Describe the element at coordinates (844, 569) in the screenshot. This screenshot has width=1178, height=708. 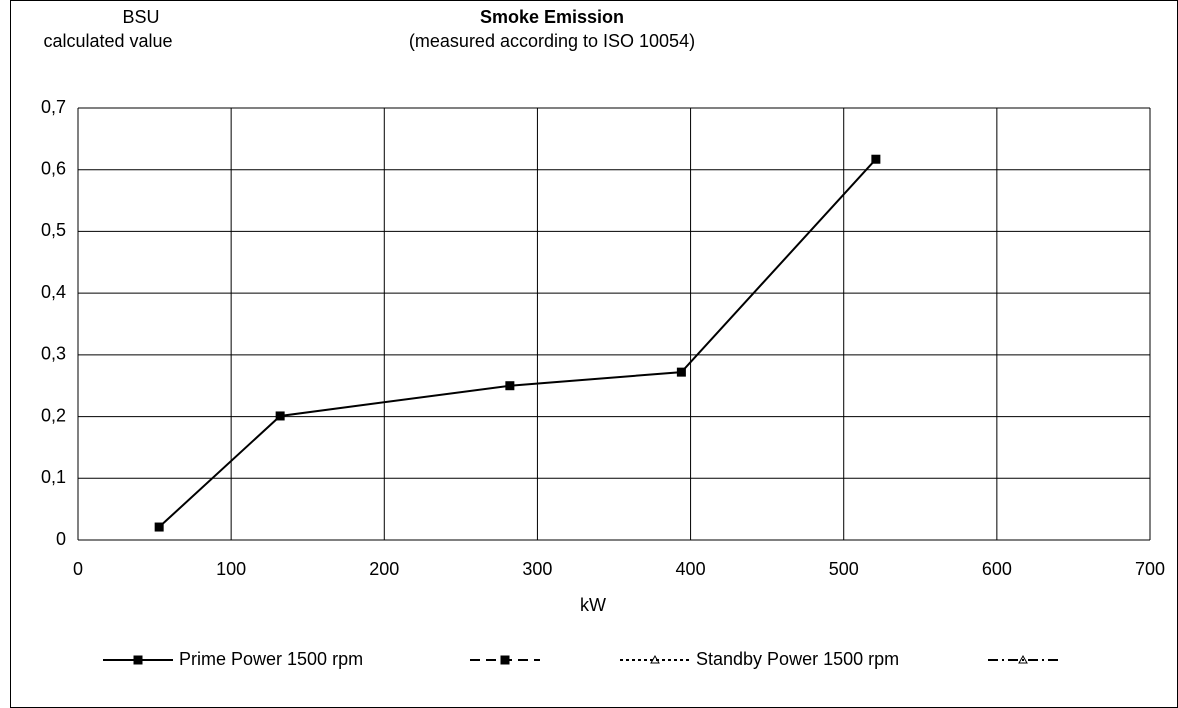
I see `x-tick-label: 500` at that location.